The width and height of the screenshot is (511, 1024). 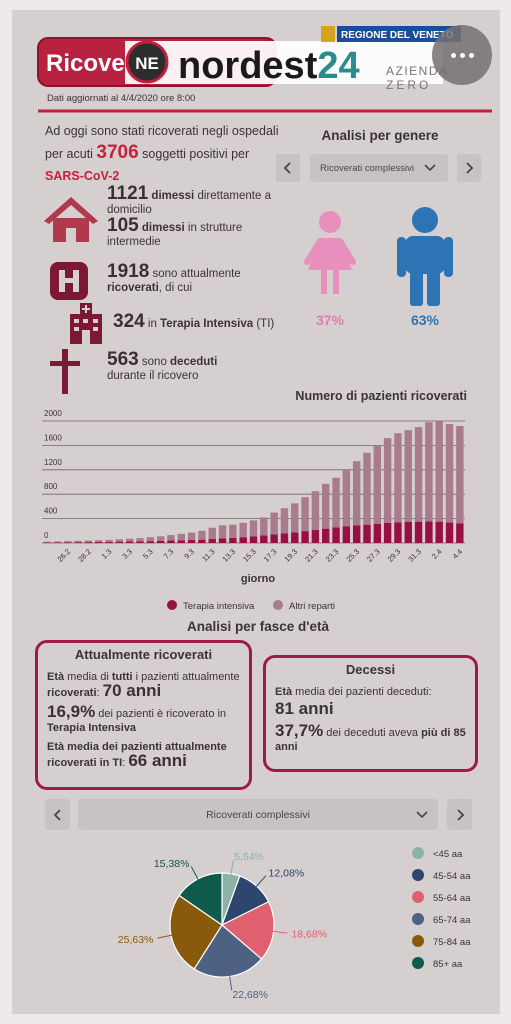 I want to click on pie-value-label: 22,68%, so click(x=250, y=995).